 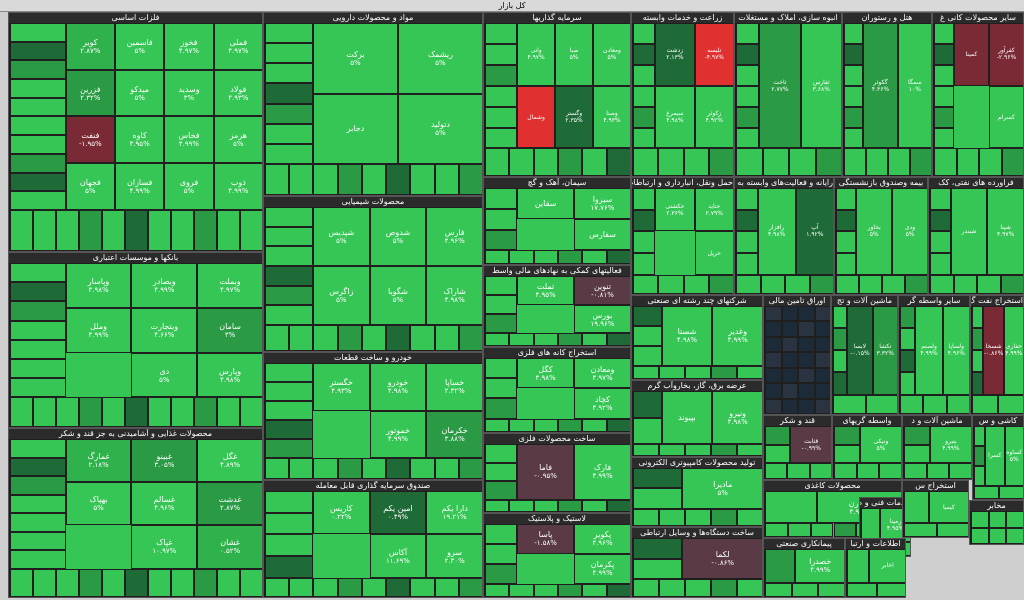 I want to click on stock-cell: زاگرس ۵%, so click(x=341, y=296).